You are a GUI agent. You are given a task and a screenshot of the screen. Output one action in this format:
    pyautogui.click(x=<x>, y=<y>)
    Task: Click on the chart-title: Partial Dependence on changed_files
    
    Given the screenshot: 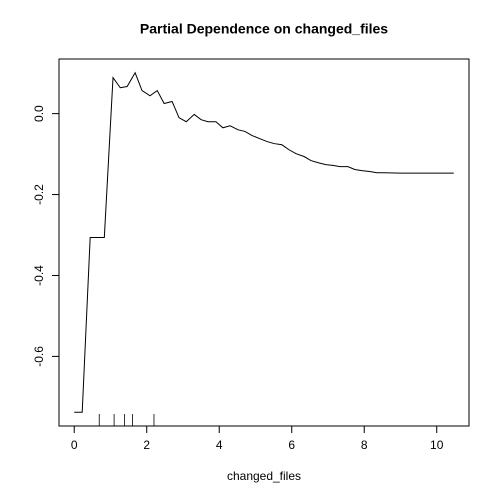 What is the action you would take?
    pyautogui.click(x=264, y=29)
    